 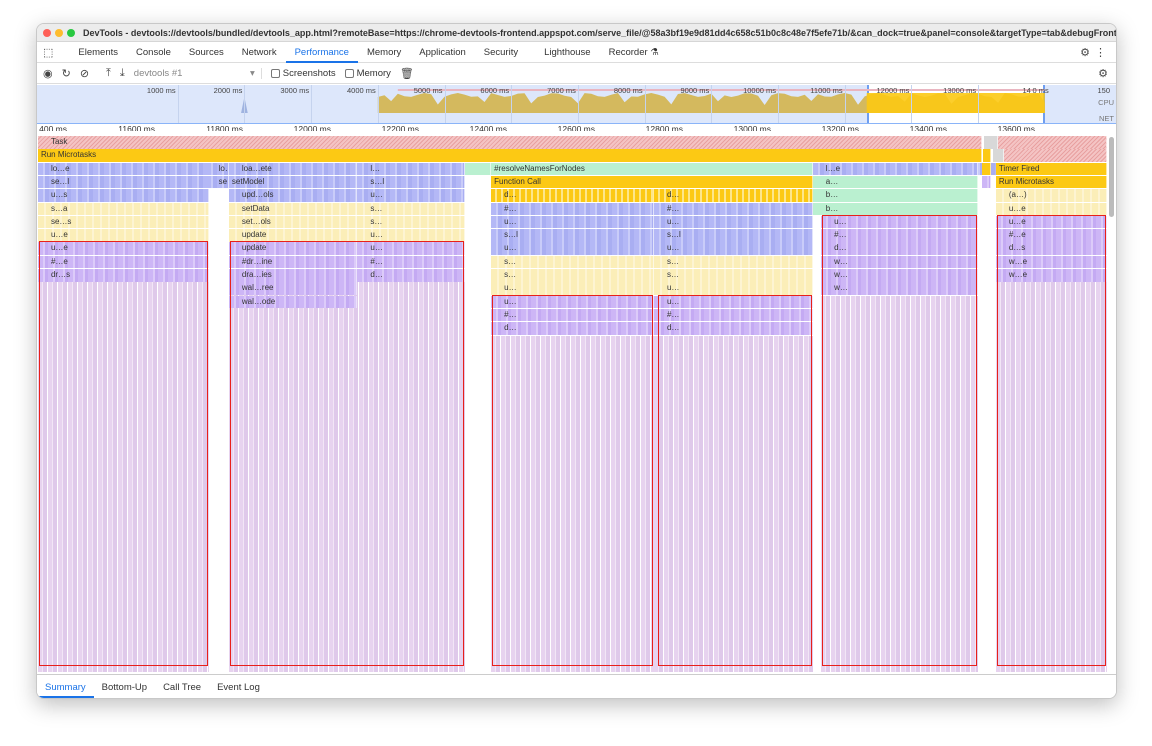 I want to click on flame-event: wal…ode, so click(x=293, y=302).